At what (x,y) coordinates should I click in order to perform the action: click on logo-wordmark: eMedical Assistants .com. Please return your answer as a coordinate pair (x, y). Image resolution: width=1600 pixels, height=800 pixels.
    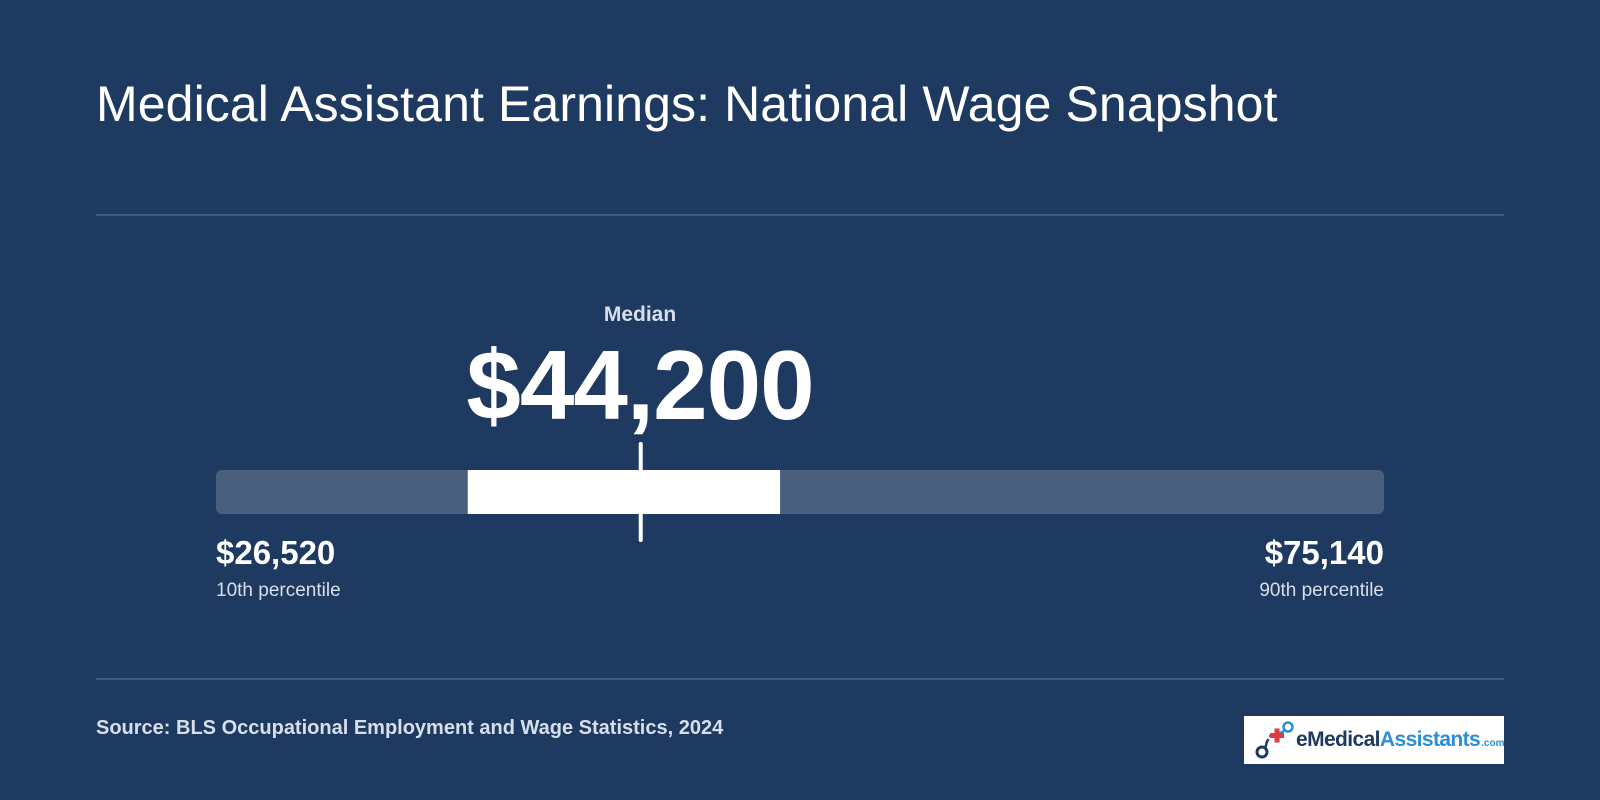
    Looking at the image, I should click on (1400, 740).